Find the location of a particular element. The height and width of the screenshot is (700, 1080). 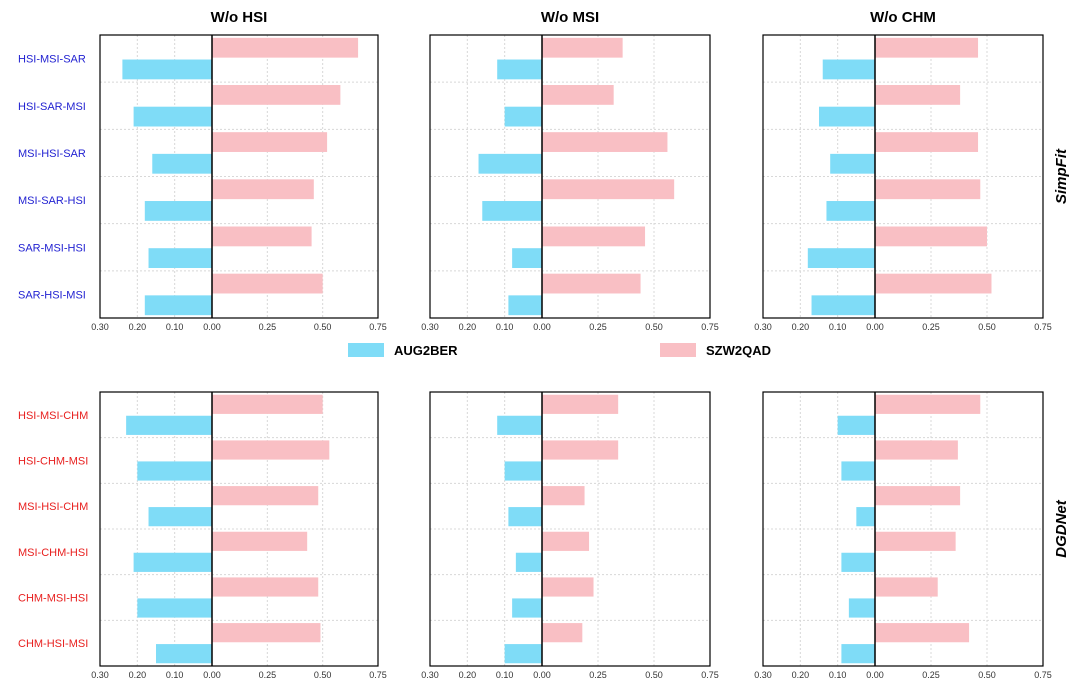

panel-0-1: 0.30 0.20 0.10 0.00 0.25 0.50 0.75 is located at coordinates (570, 183).